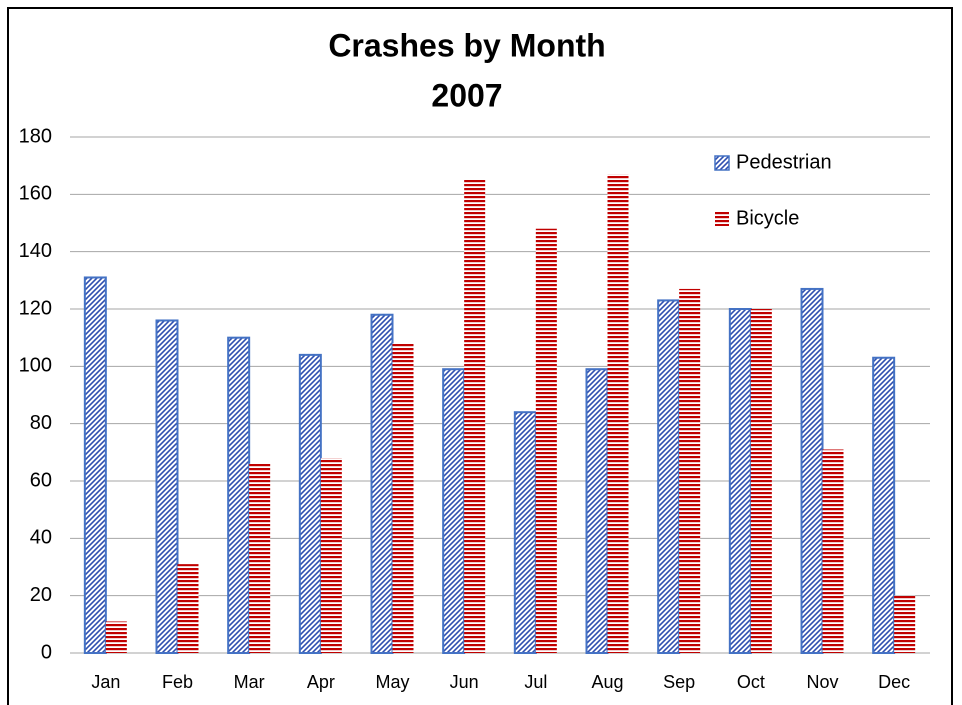 The width and height of the screenshot is (962, 705). Describe the element at coordinates (894, 682) in the screenshot. I see `x-tick-label: Dec` at that location.